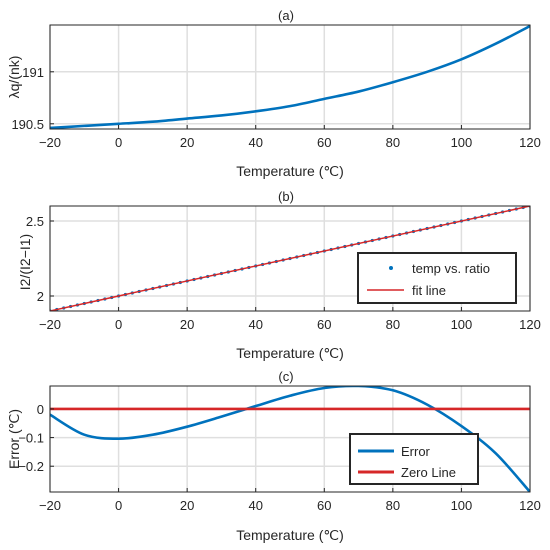  I want to click on panel-c-y-tick-label: −0.2, so click(31, 466).